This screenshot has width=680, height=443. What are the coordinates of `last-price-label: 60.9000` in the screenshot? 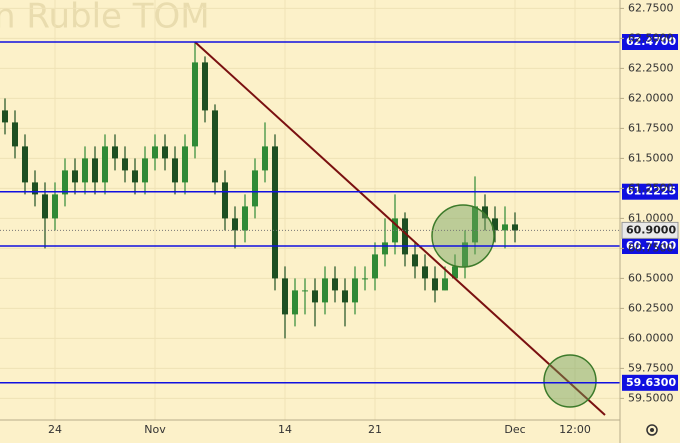 It's located at (651, 229).